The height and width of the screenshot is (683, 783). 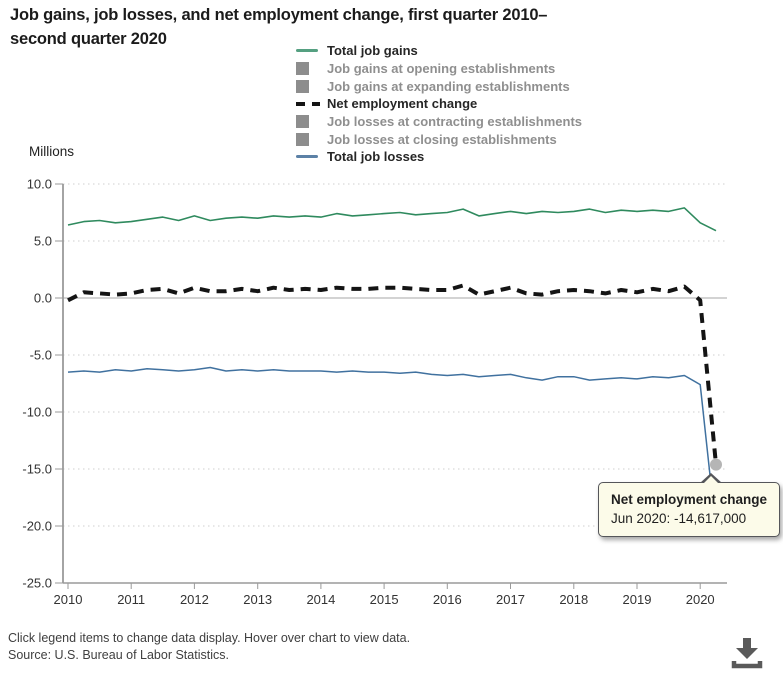 I want to click on y-tick-label: -15.0, so click(x=37, y=469).